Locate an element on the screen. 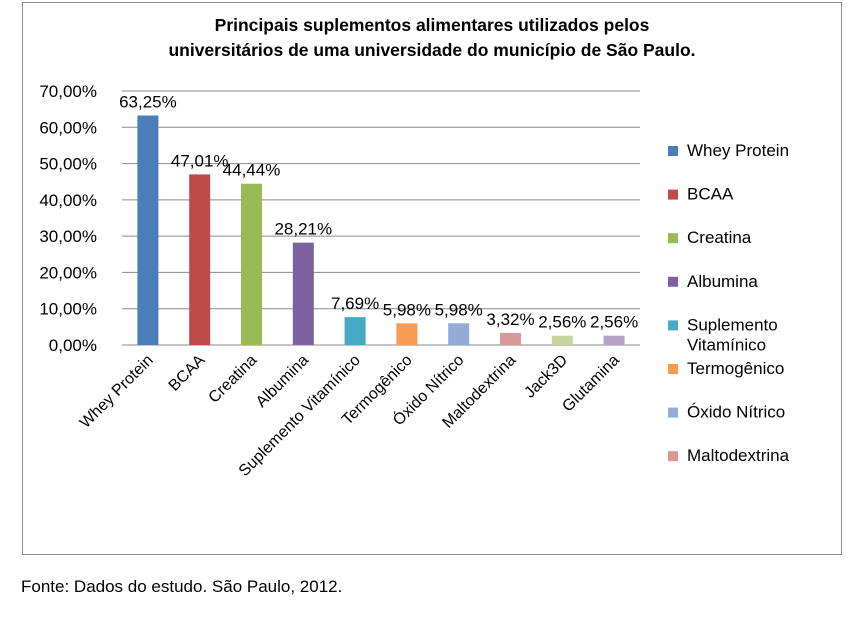  legend-label: Maltodextrina is located at coordinates (738, 455).